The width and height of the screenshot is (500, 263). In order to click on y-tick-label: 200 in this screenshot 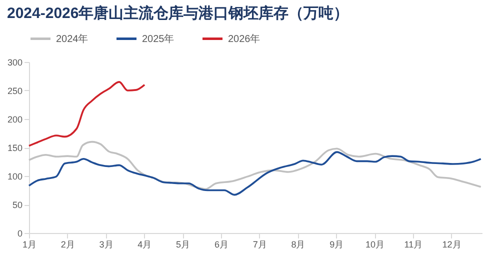, I will do `click(14, 119)`.